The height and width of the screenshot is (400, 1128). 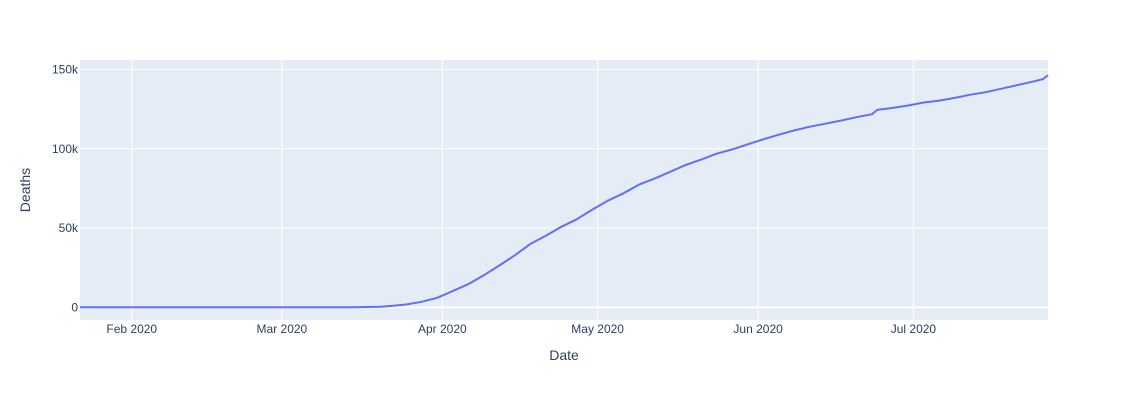 What do you see at coordinates (914, 329) in the screenshot?
I see `x-tick-label: Jul 2020` at bounding box center [914, 329].